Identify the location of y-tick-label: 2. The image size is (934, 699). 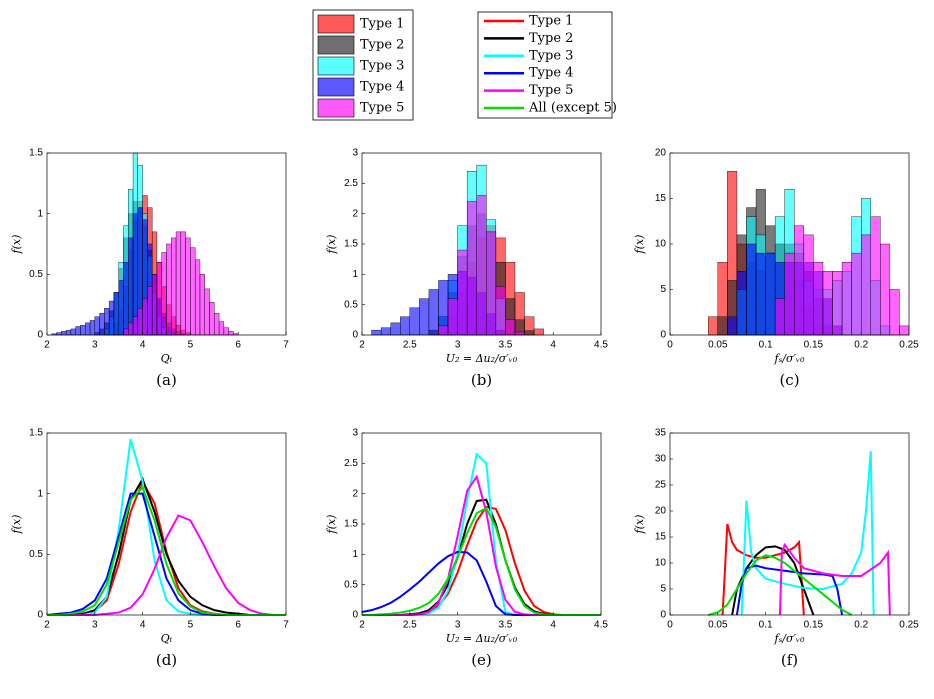
(355, 213).